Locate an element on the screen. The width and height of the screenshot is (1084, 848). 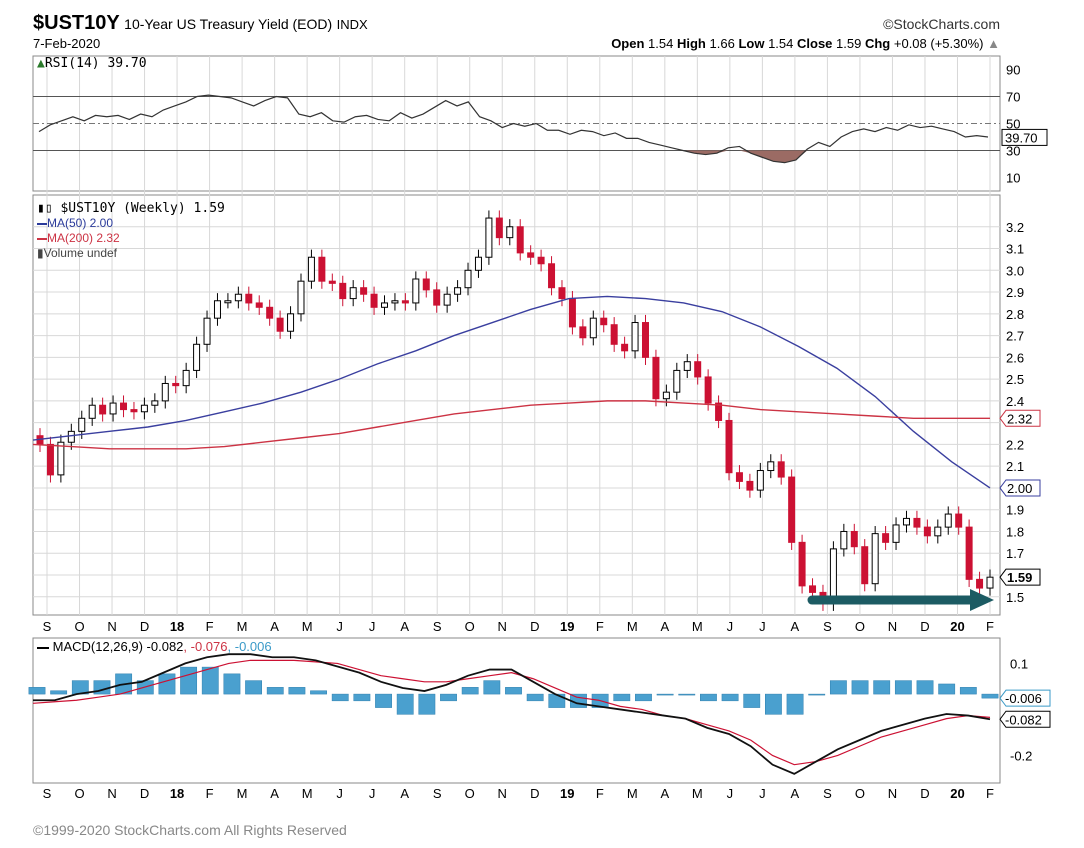
macd-signal-line is located at coordinates (511, 712).